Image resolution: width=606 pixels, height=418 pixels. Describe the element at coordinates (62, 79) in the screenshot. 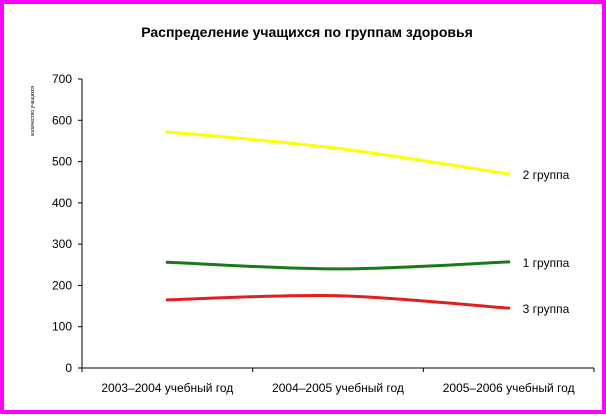

I see `y-tick-label: 700` at that location.